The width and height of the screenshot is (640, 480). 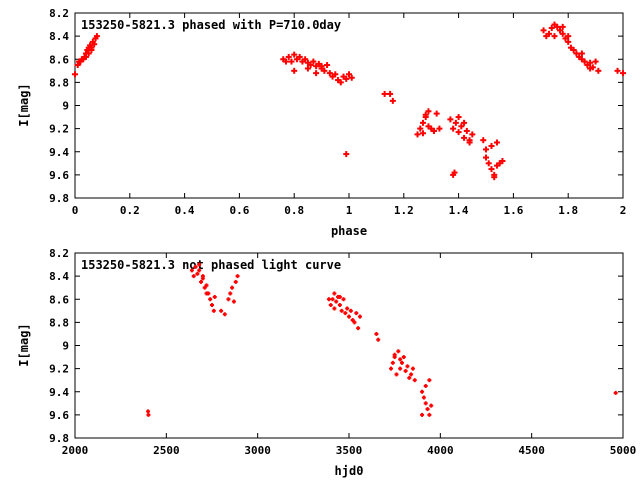 I want to click on y-tick-label: 9.6, so click(x=59, y=415).